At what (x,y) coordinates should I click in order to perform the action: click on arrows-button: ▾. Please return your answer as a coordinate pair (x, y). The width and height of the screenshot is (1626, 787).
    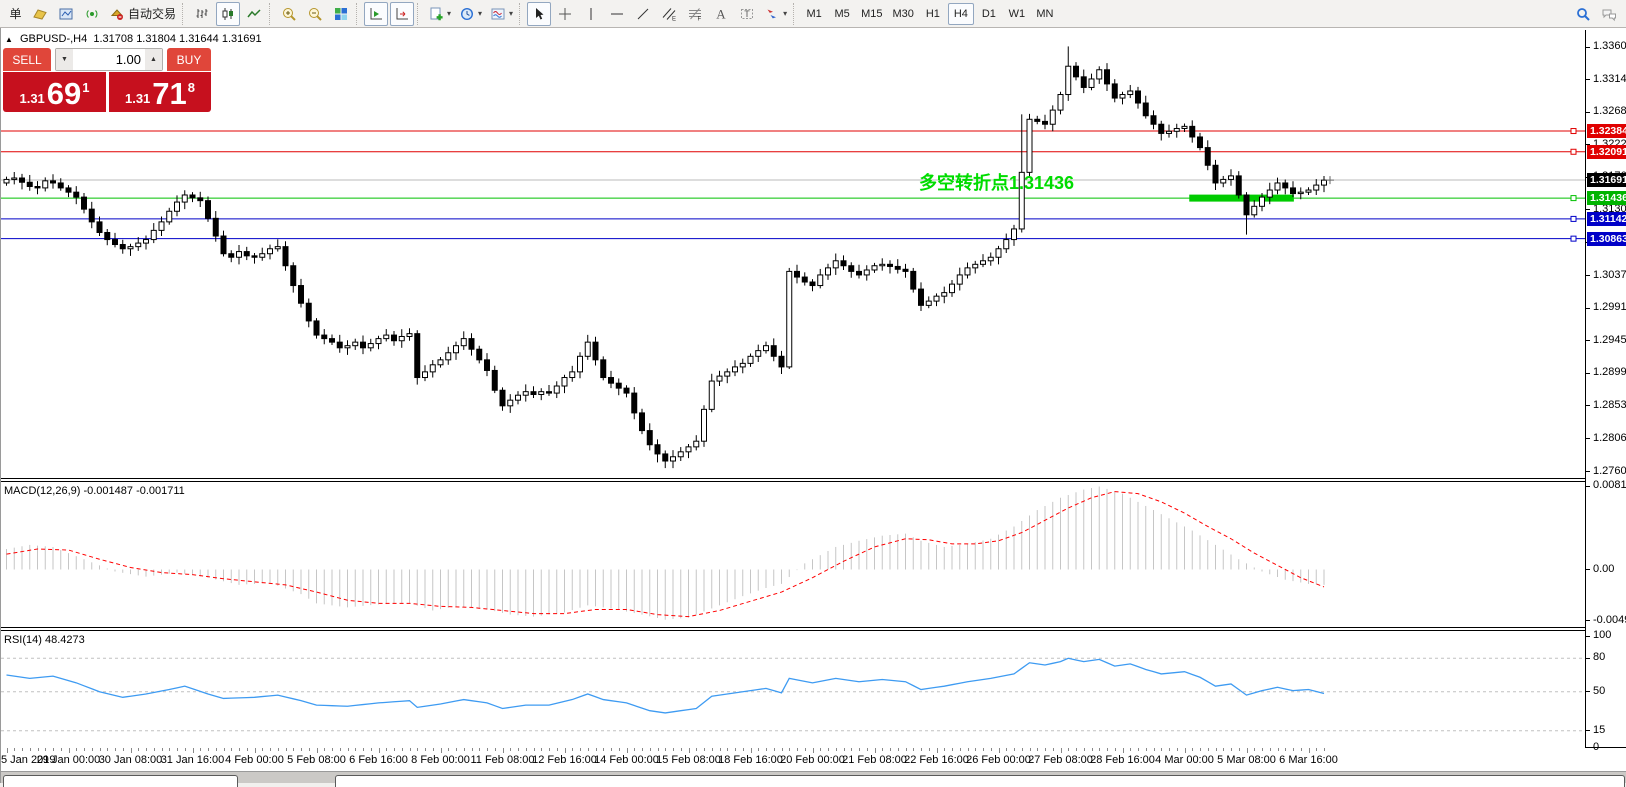
    Looking at the image, I should click on (775, 14).